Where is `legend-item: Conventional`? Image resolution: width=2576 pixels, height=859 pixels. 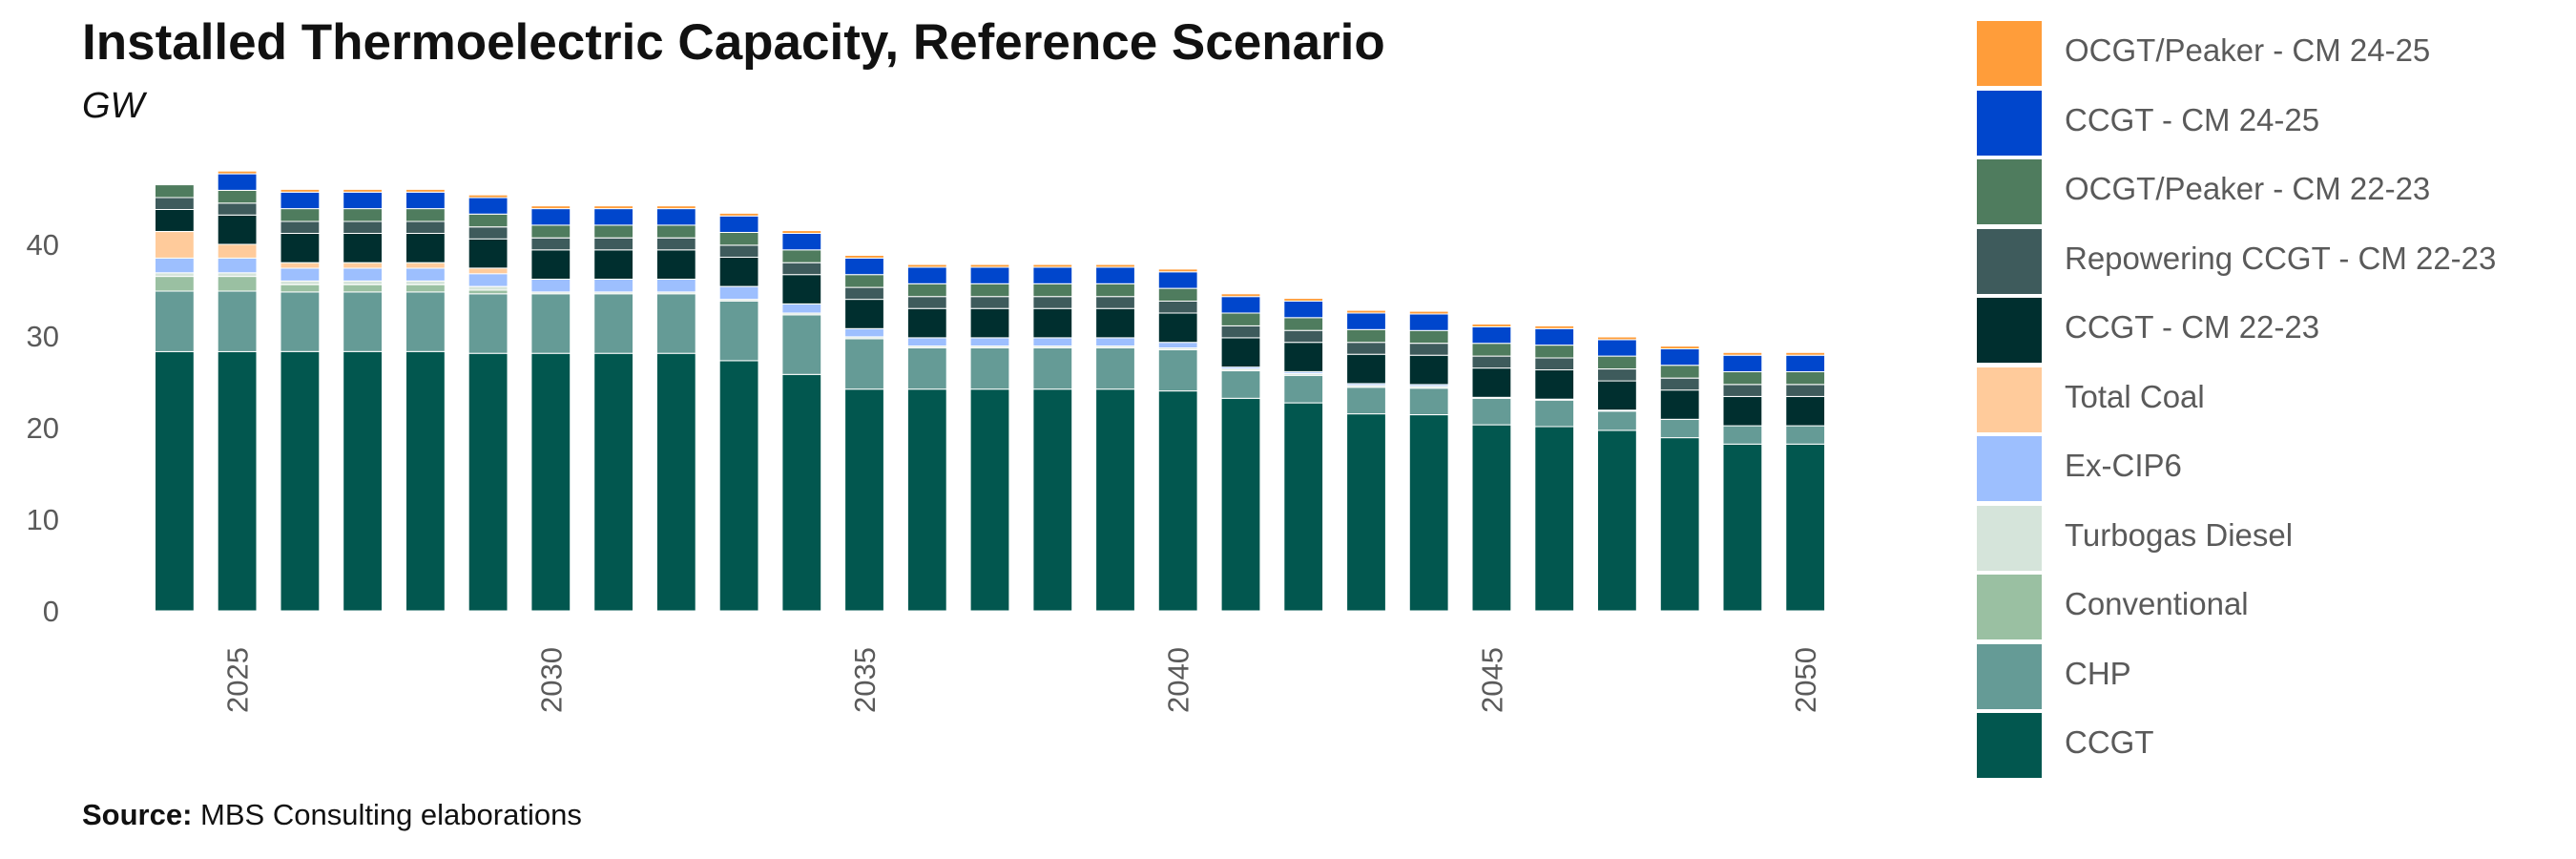
legend-item: Conventional is located at coordinates (2272, 607).